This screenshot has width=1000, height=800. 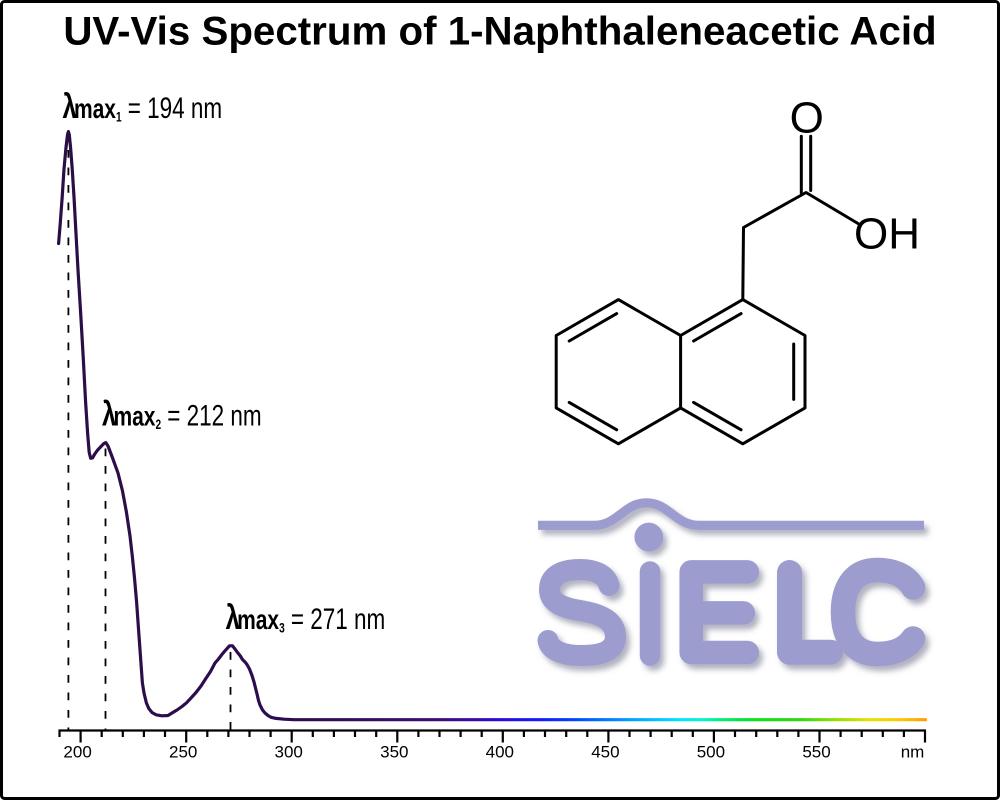 I want to click on svg-text: 200, so click(x=77, y=752).